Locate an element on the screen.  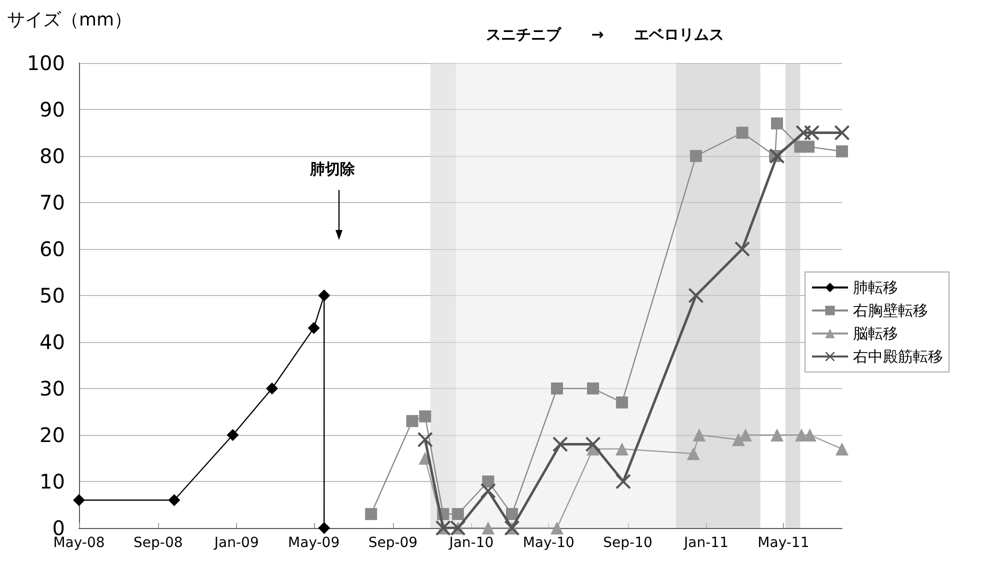
legend-label: 右胸壁転移 is located at coordinates (890, 311).